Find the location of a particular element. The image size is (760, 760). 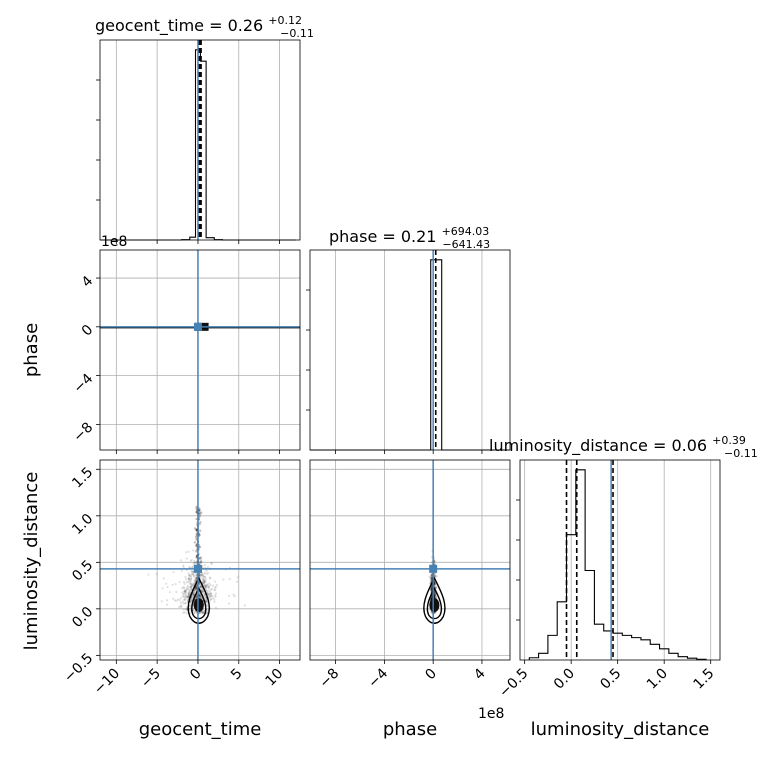

xtick-label-luminosity_distance: 1.5 is located at coordinates (703, 679).